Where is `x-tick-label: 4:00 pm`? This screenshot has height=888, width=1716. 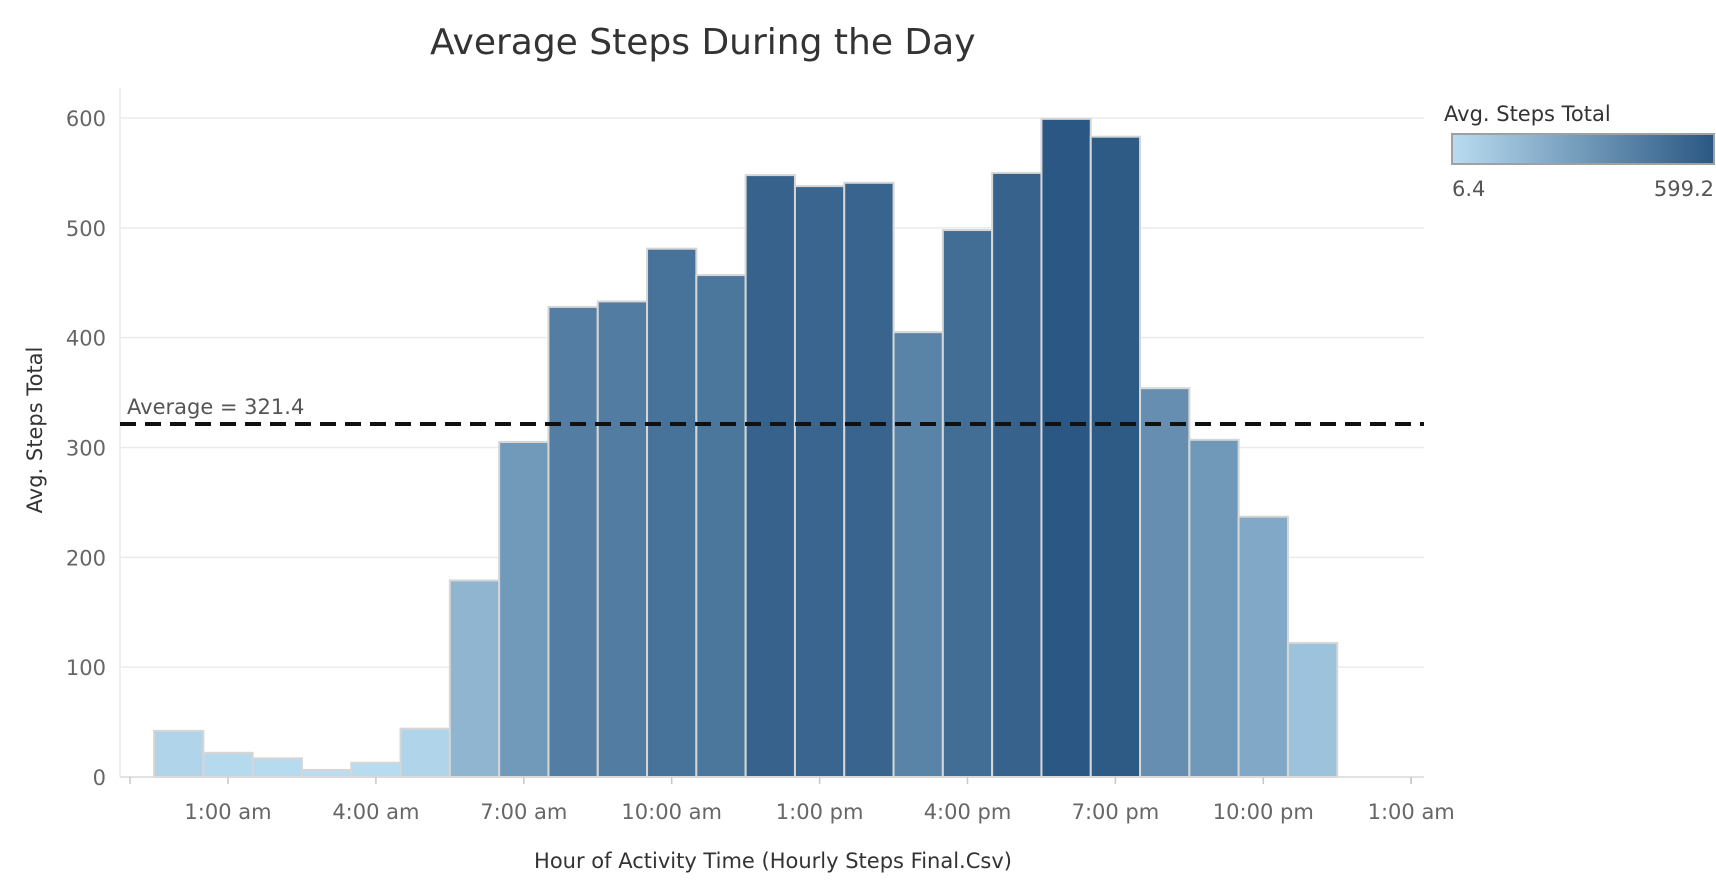 x-tick-label: 4:00 pm is located at coordinates (968, 812).